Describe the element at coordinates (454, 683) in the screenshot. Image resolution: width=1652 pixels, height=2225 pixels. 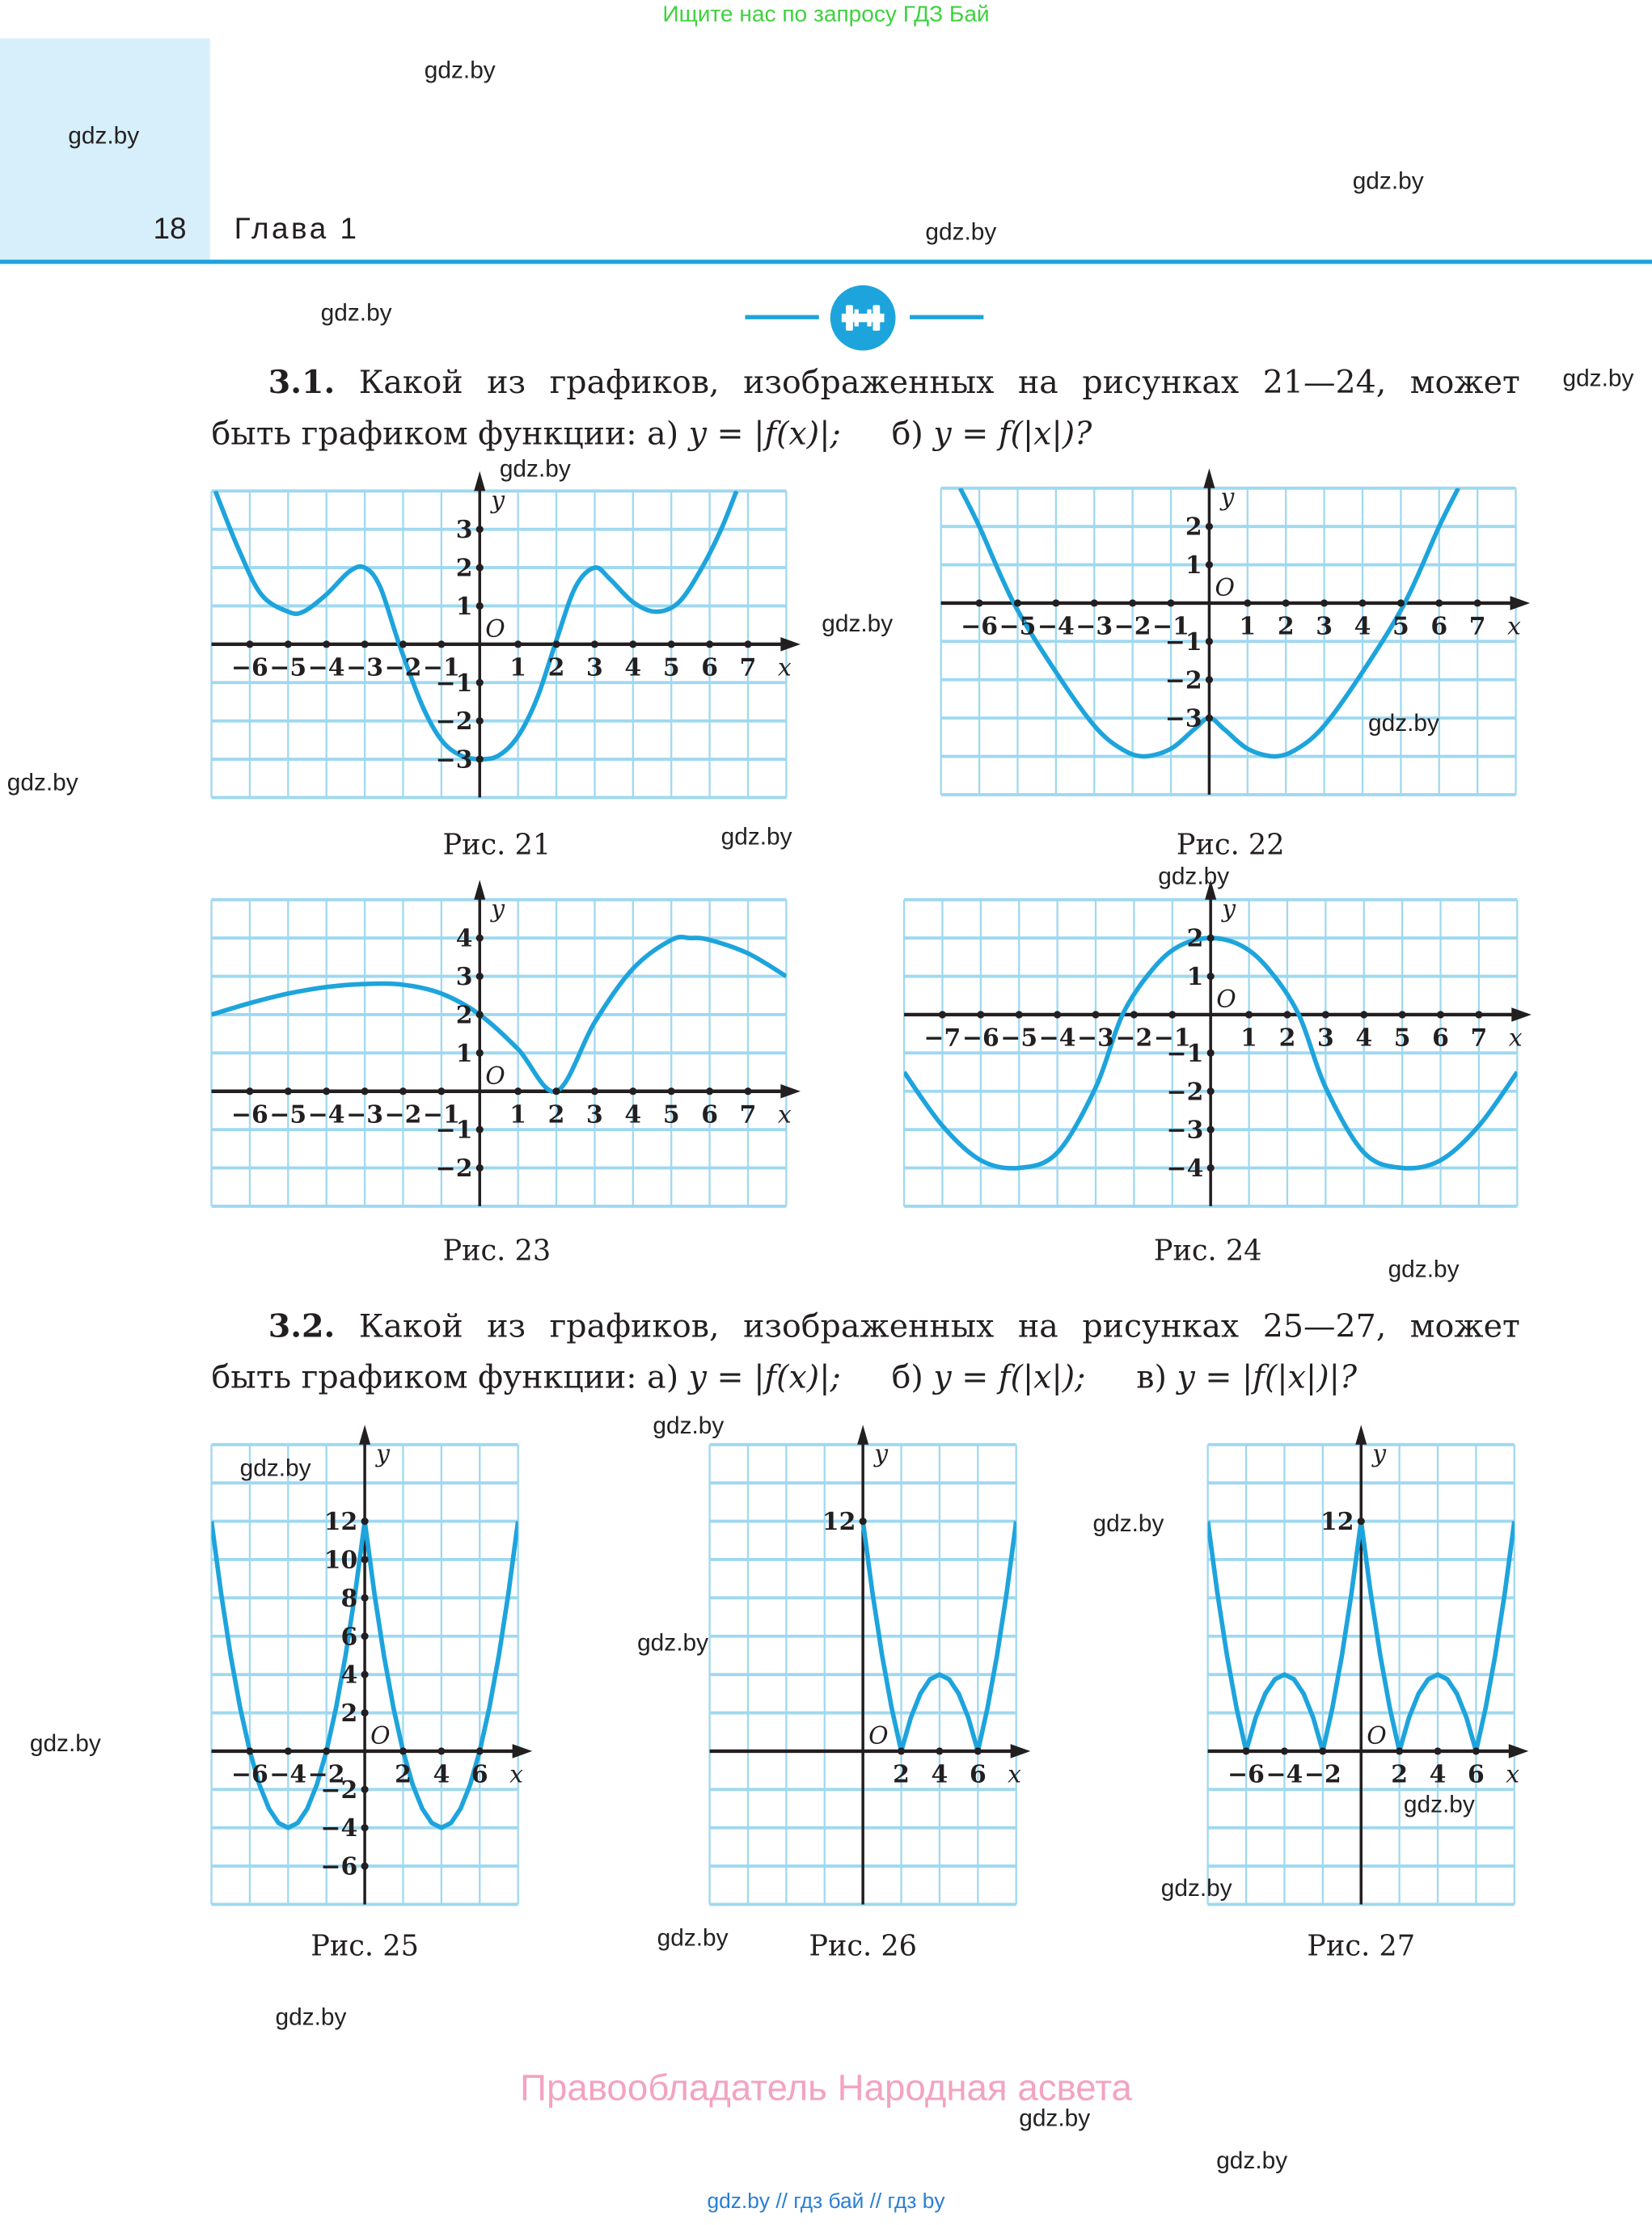
I see `y-tick-label: −1` at that location.